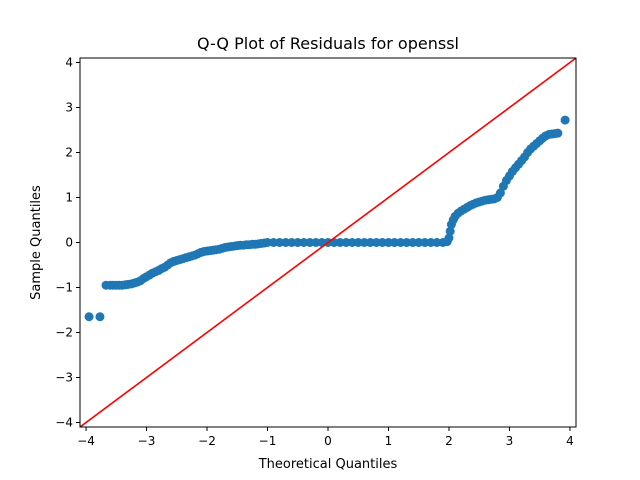 The height and width of the screenshot is (480, 640). Describe the element at coordinates (64, 333) in the screenshot. I see `y-tick-label: −2` at that location.